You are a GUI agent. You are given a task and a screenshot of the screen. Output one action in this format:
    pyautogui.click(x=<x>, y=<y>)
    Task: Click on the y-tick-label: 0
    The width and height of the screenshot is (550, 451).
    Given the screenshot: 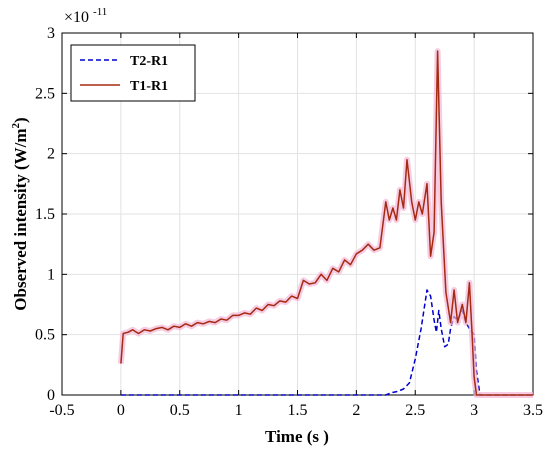 What is the action you would take?
    pyautogui.click(x=51, y=395)
    